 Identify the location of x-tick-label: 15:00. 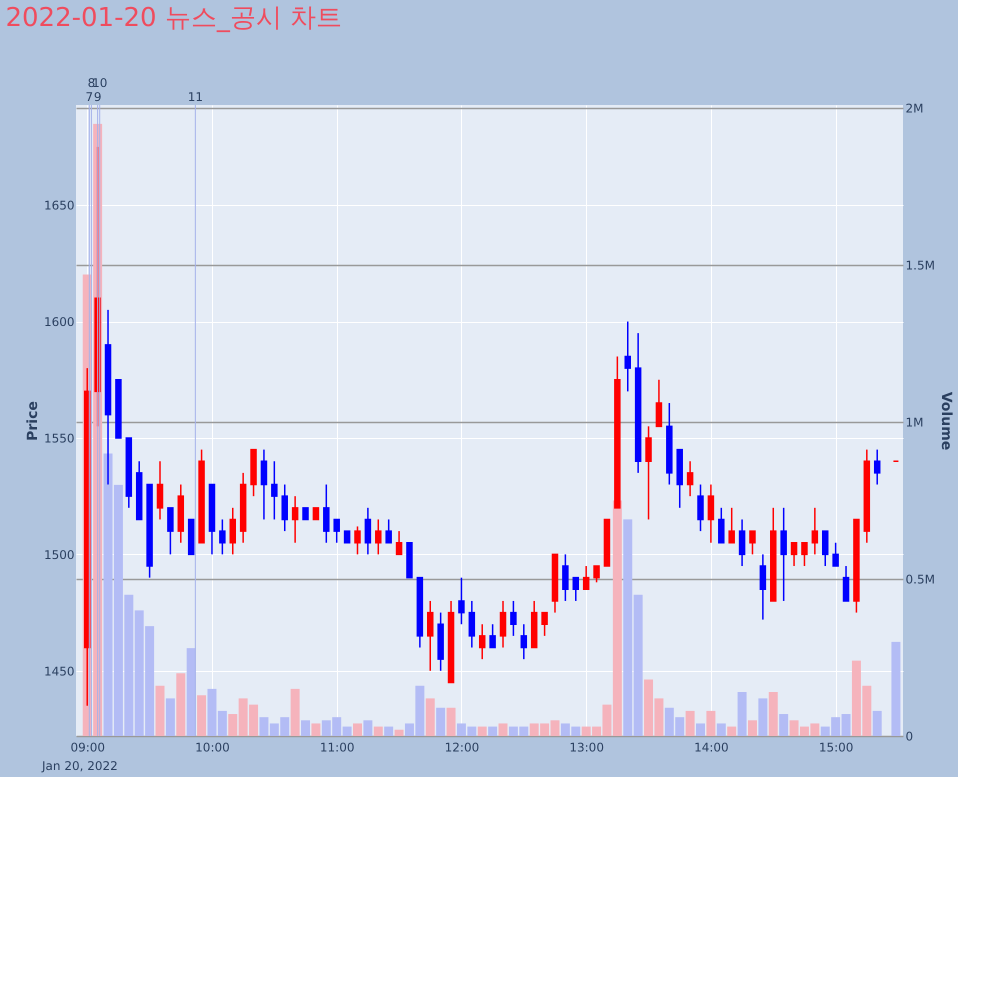
(836, 747).